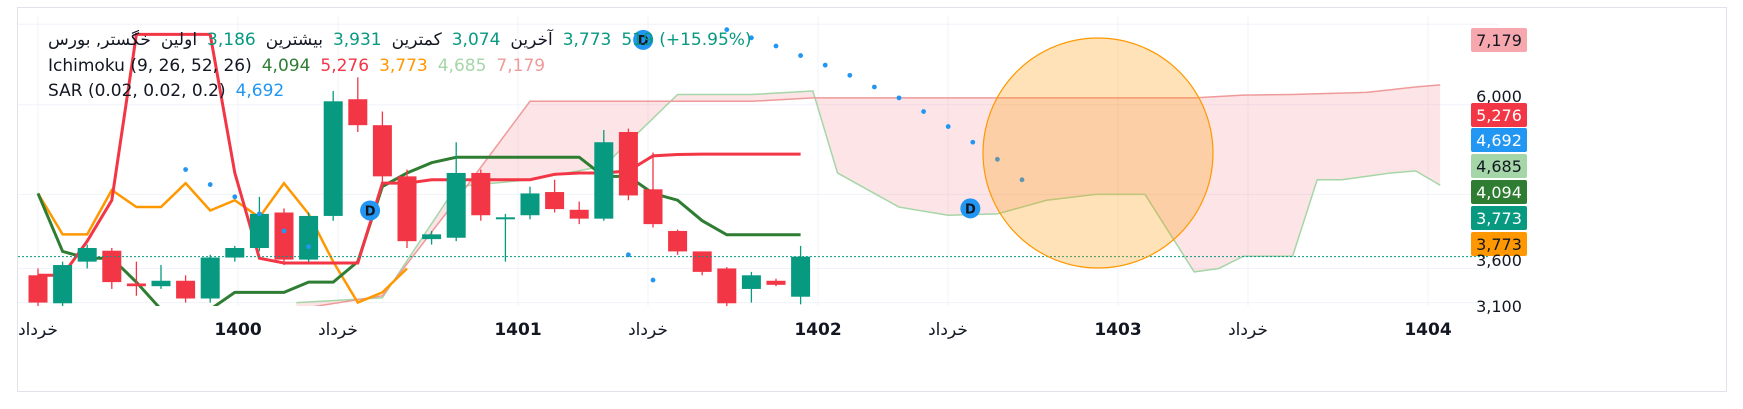 This screenshot has width=1743, height=409. I want to click on price-badge-3: 4,692, so click(1499, 140).